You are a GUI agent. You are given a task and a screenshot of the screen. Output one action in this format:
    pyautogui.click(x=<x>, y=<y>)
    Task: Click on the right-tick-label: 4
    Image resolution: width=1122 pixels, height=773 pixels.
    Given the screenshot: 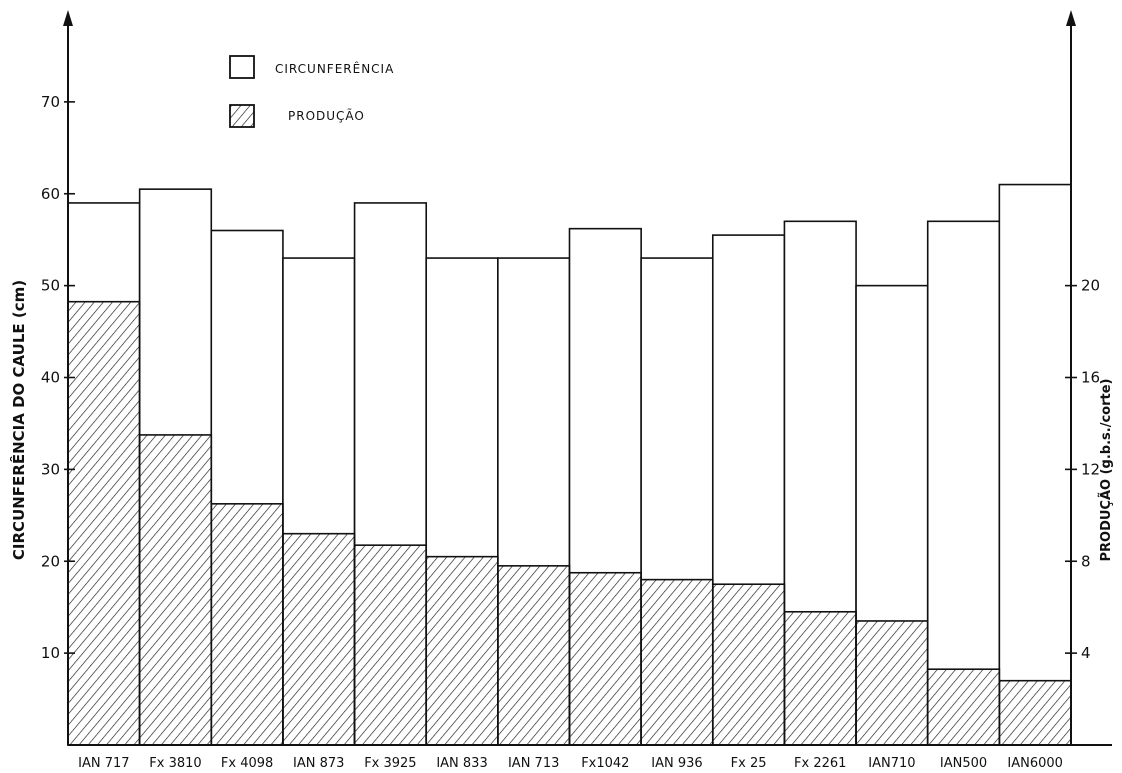 What is the action you would take?
    pyautogui.click(x=1086, y=653)
    